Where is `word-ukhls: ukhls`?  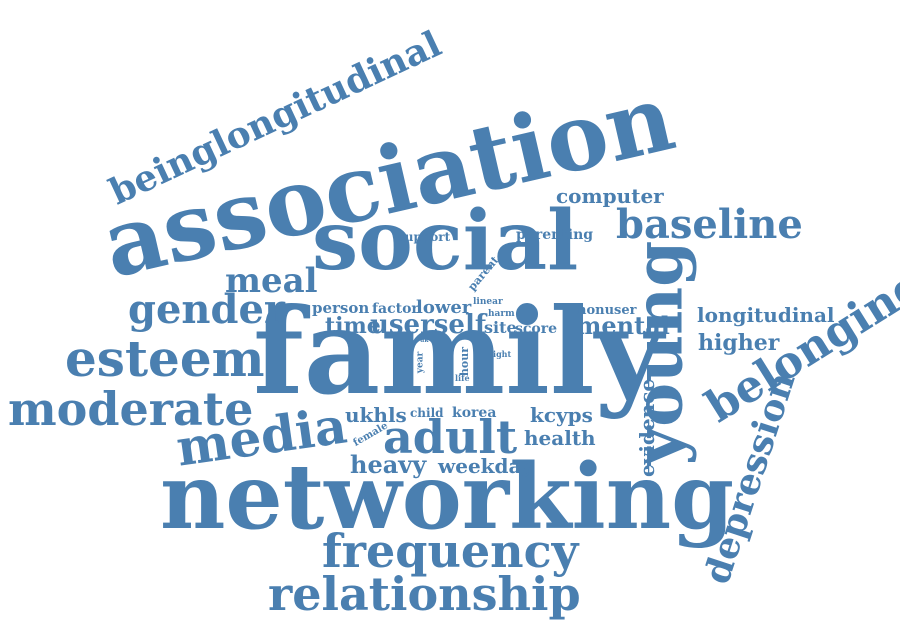
word-ukhls: ukhls is located at coordinates (376, 415).